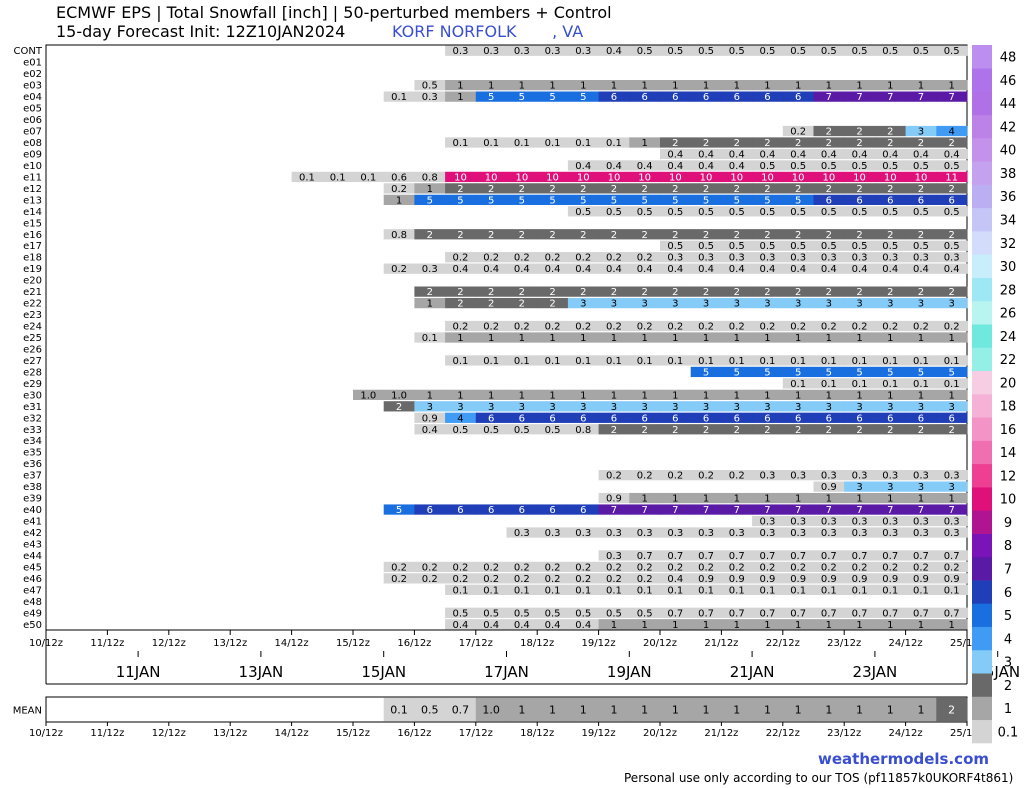  I want to click on cell-value: 5, so click(399, 510).